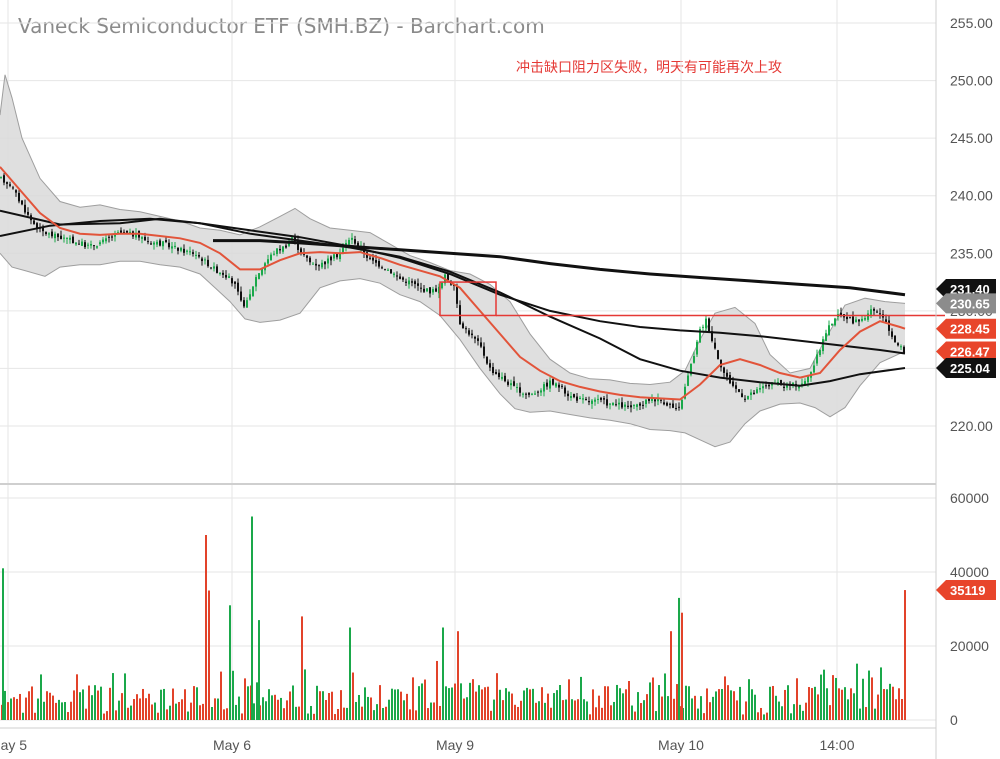 This screenshot has width=1000, height=759. Describe the element at coordinates (971, 253) in the screenshot. I see `price-axis-tick: 235.00` at that location.